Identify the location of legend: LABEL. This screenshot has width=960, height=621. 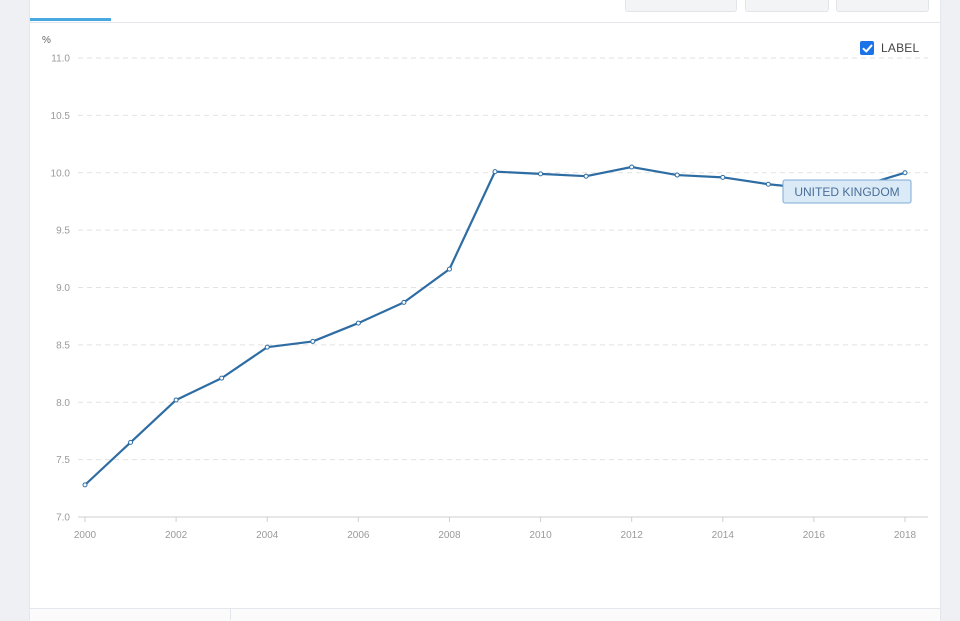
(889, 48).